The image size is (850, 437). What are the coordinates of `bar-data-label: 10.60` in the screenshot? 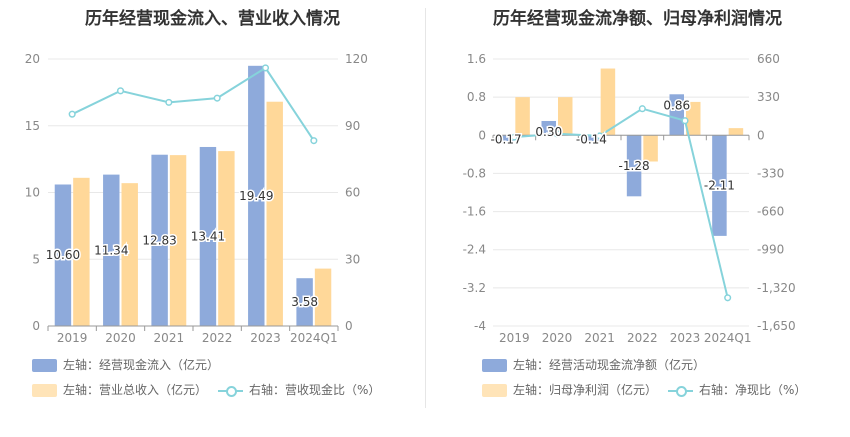 It's located at (63, 255).